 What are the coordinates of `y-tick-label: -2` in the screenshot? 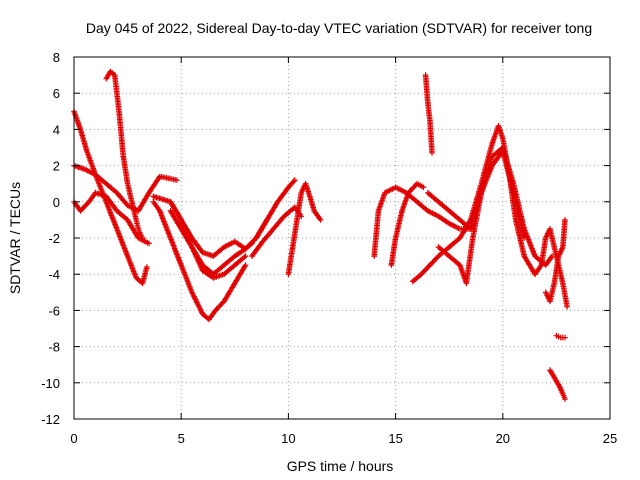 It's located at (54, 238).